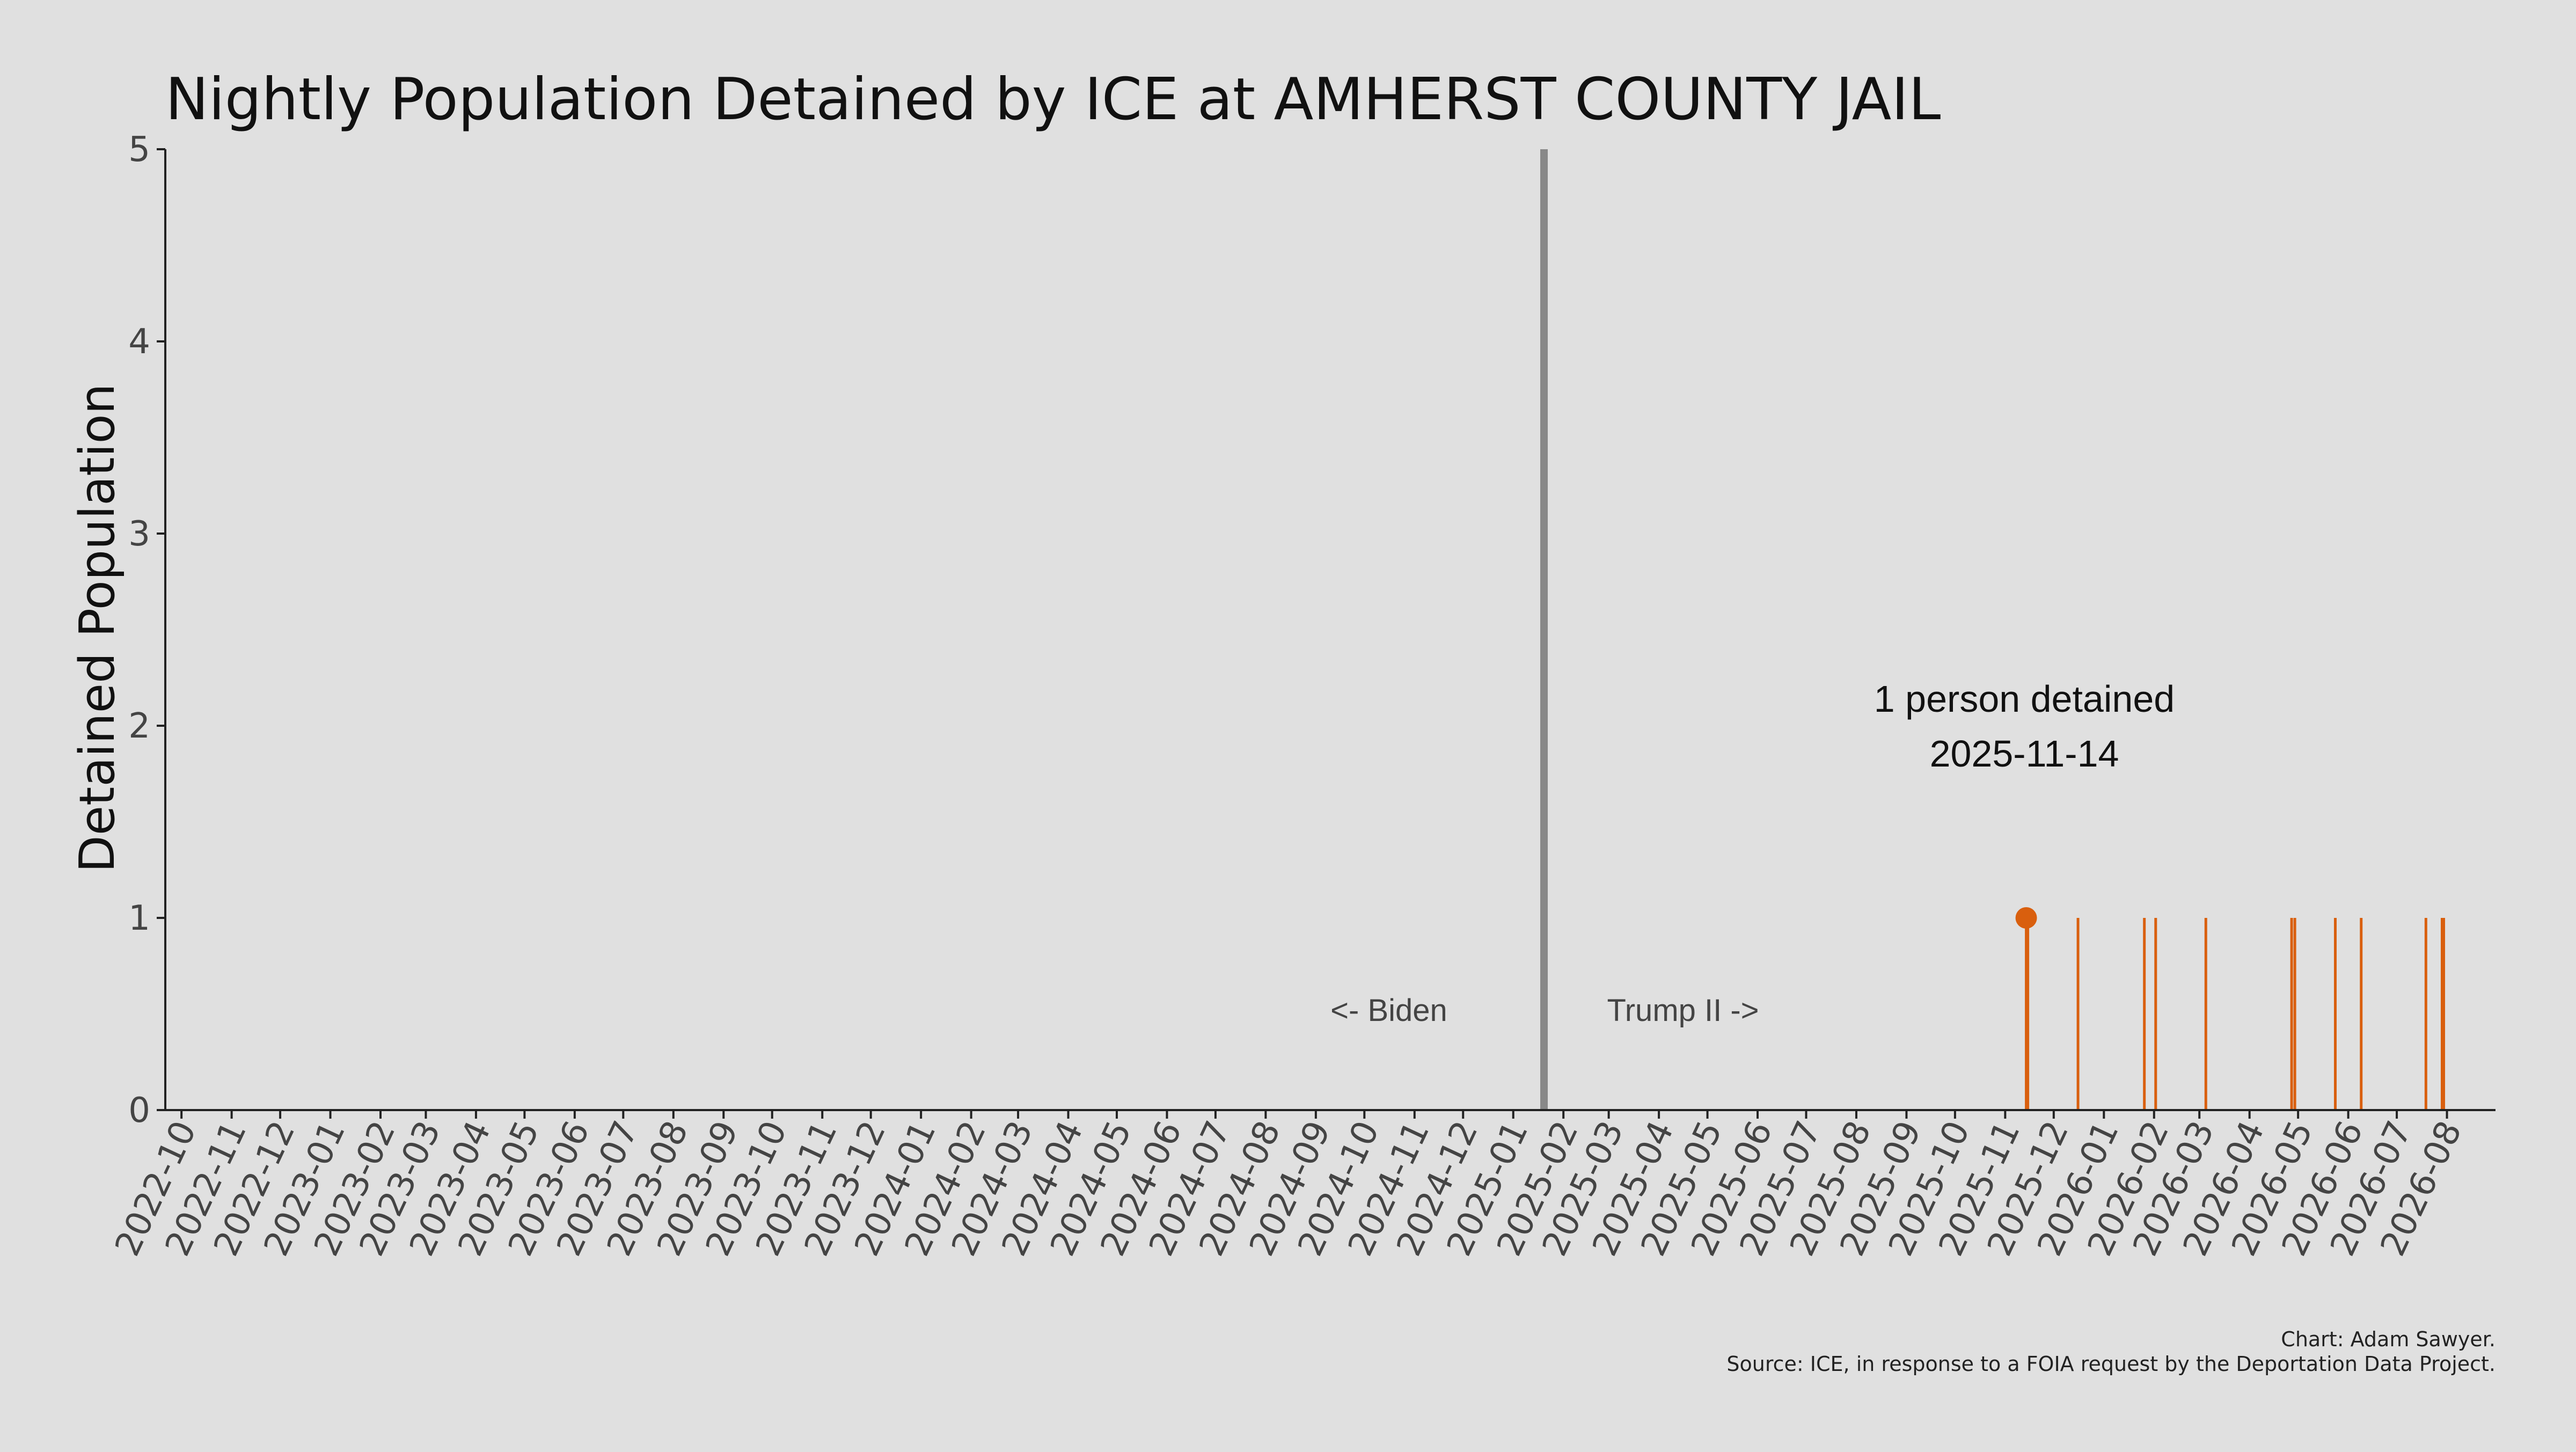 The width and height of the screenshot is (2576, 1452). I want to click on y-tick-label: 2, so click(139, 726).